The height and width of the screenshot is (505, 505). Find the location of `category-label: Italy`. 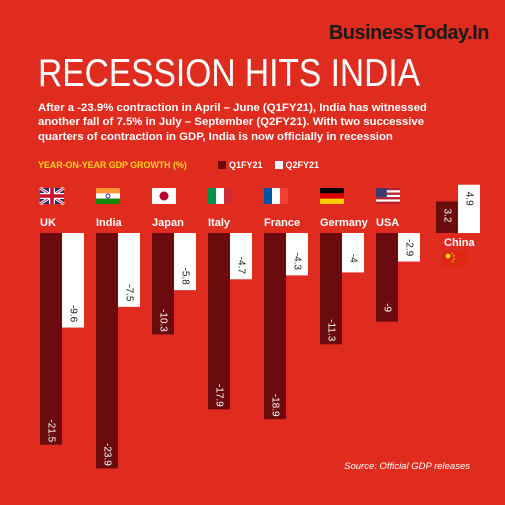

category-label: Italy is located at coordinates (219, 223).